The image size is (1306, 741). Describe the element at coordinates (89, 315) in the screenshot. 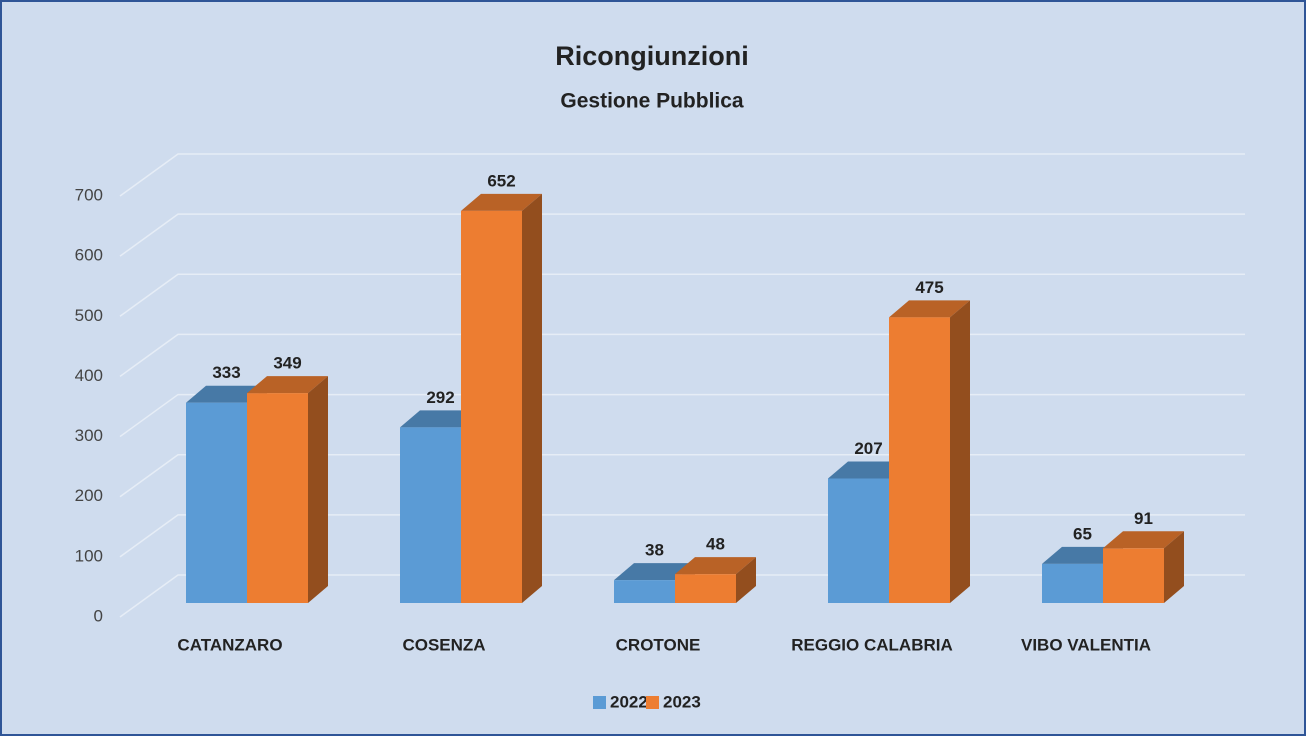

I see `y-tick-label: 500` at that location.